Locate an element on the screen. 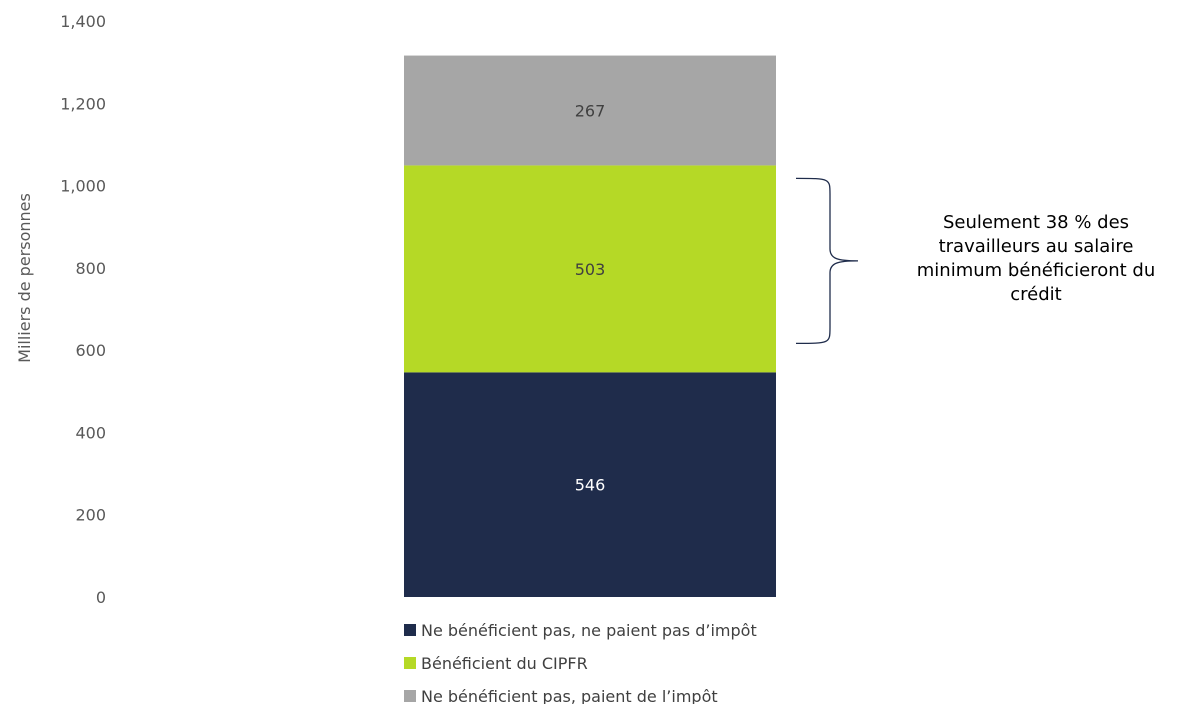 This screenshot has width=1180, height=704. data-label-0: 546 is located at coordinates (590, 485).